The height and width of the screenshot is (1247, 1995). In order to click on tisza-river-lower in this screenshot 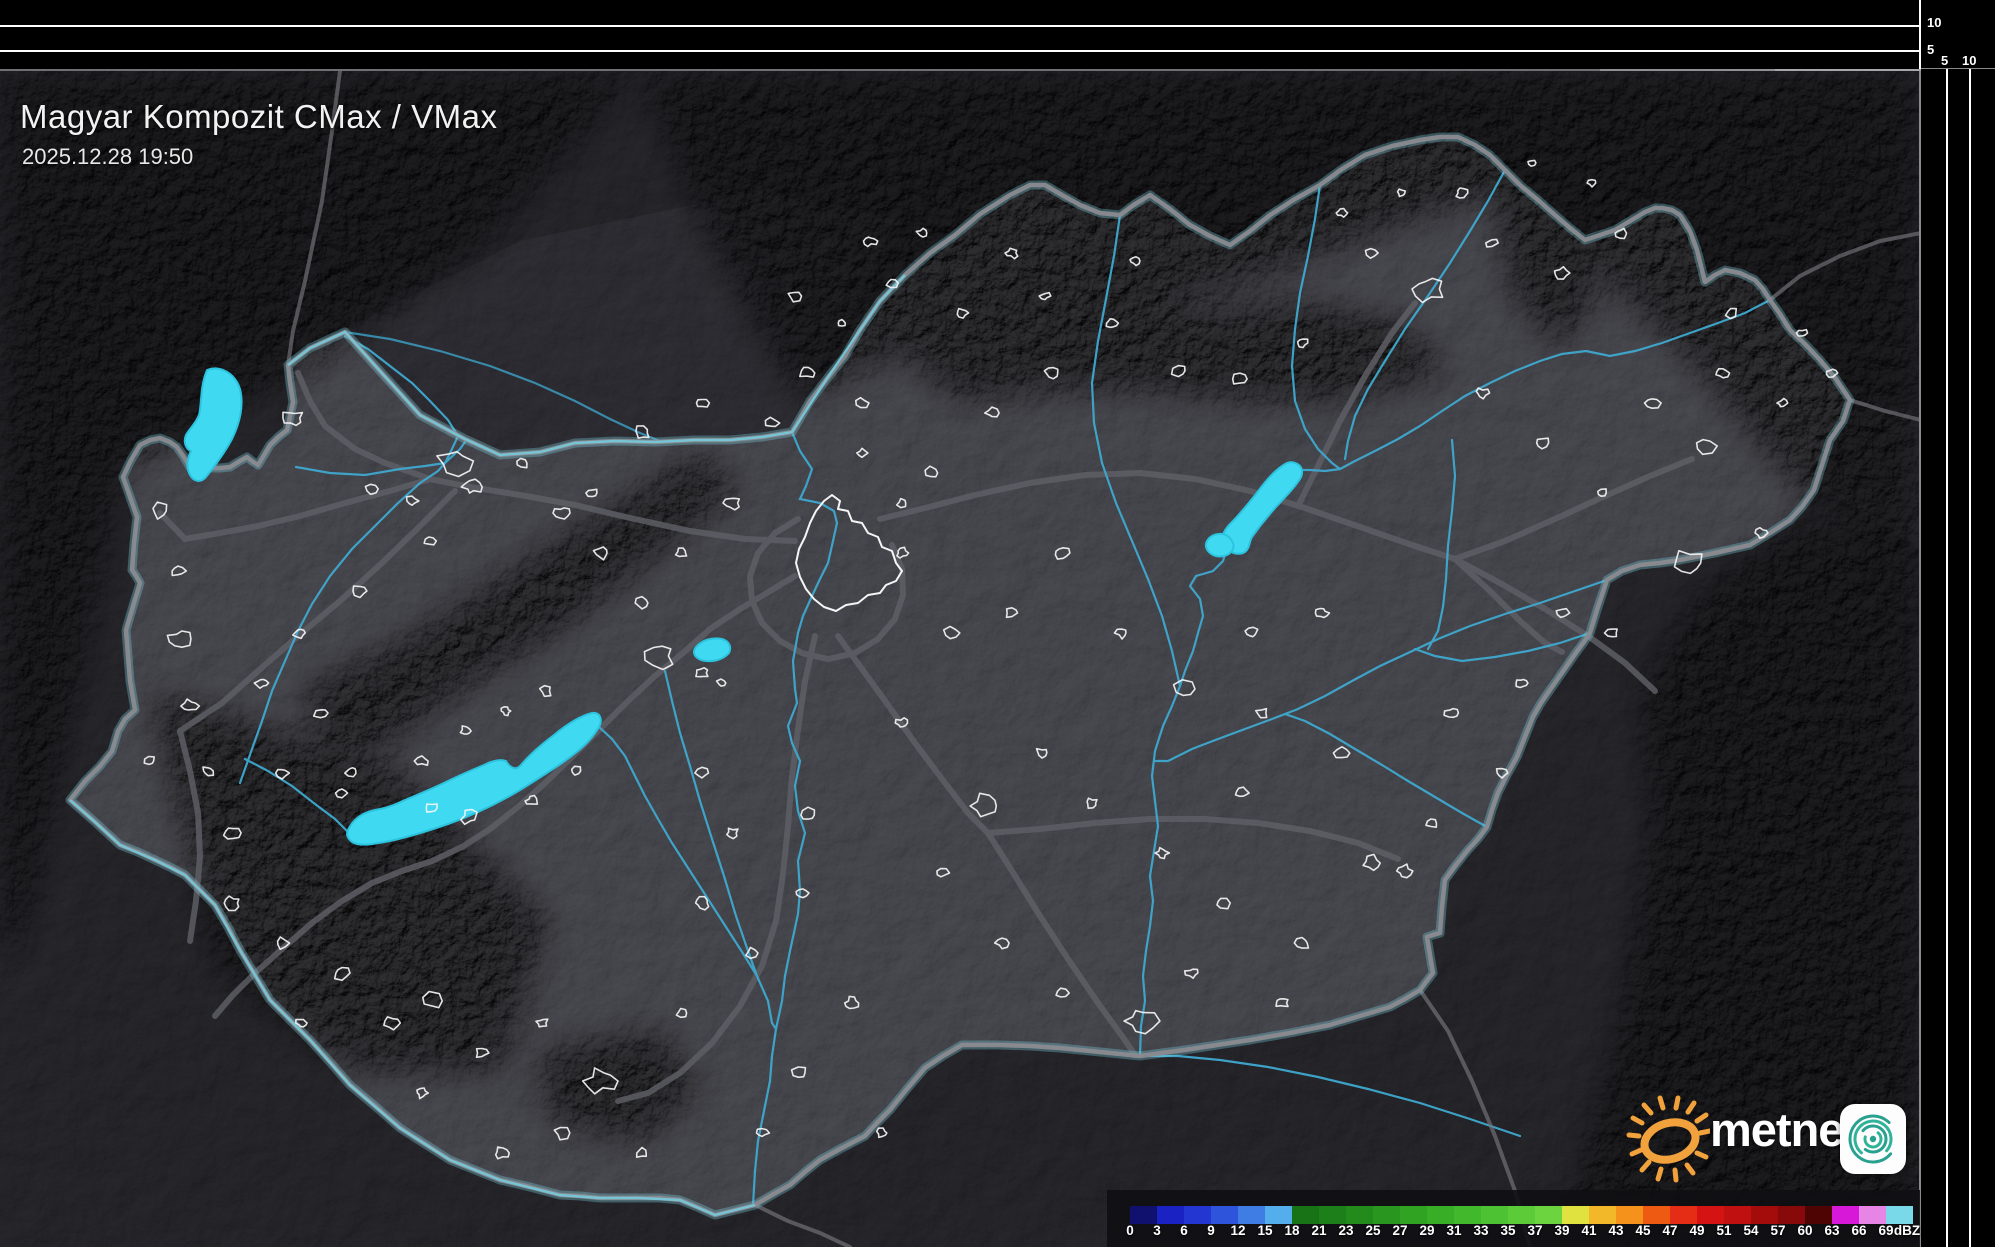, I will do `click(1184, 800)`.